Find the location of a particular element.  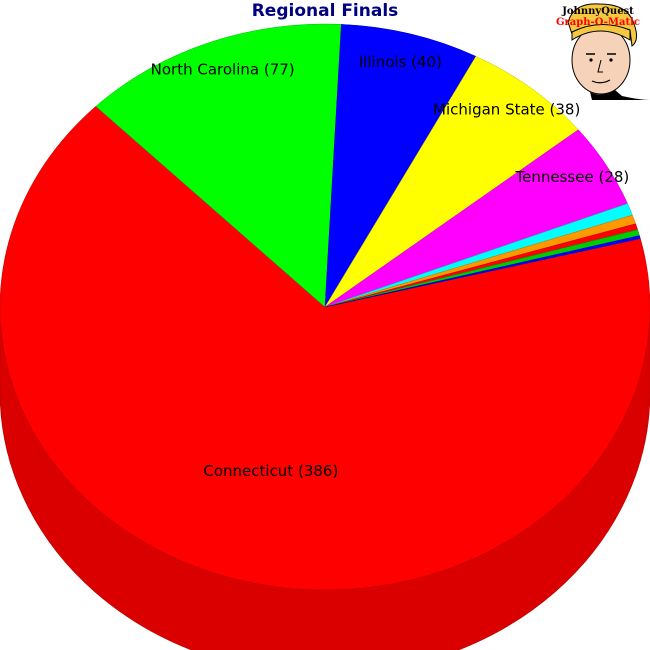

logo-line-1: JohnnyQuest is located at coordinates (597, 11).